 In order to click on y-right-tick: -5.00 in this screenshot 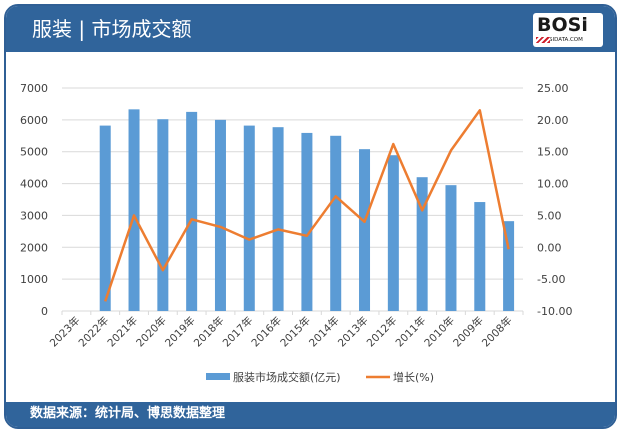, I will do `click(551, 279)`.